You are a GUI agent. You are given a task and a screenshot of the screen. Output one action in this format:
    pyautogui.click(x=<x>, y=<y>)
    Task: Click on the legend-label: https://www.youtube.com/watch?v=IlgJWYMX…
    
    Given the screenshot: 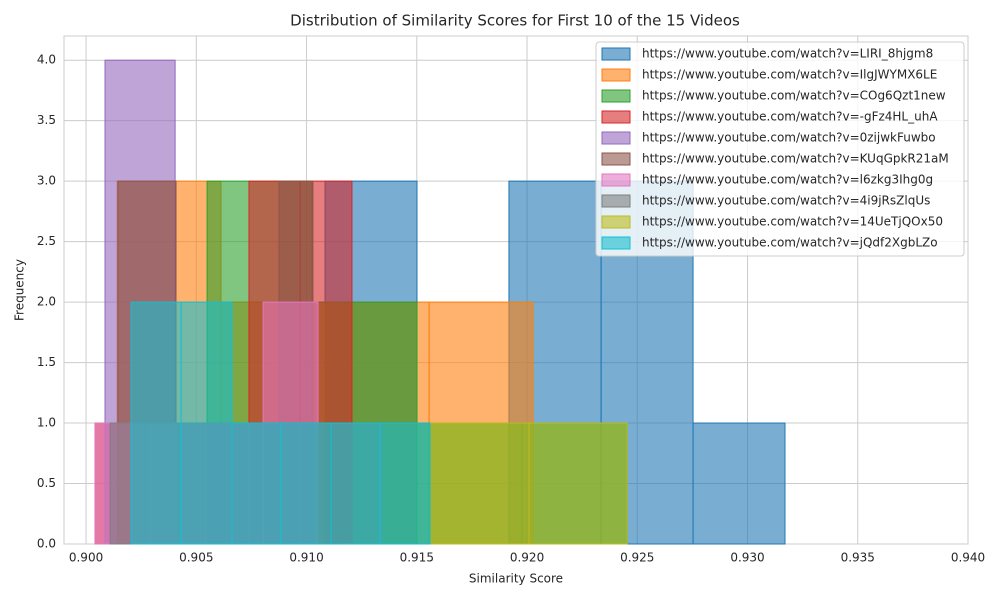 What is the action you would take?
    pyautogui.click(x=789, y=75)
    